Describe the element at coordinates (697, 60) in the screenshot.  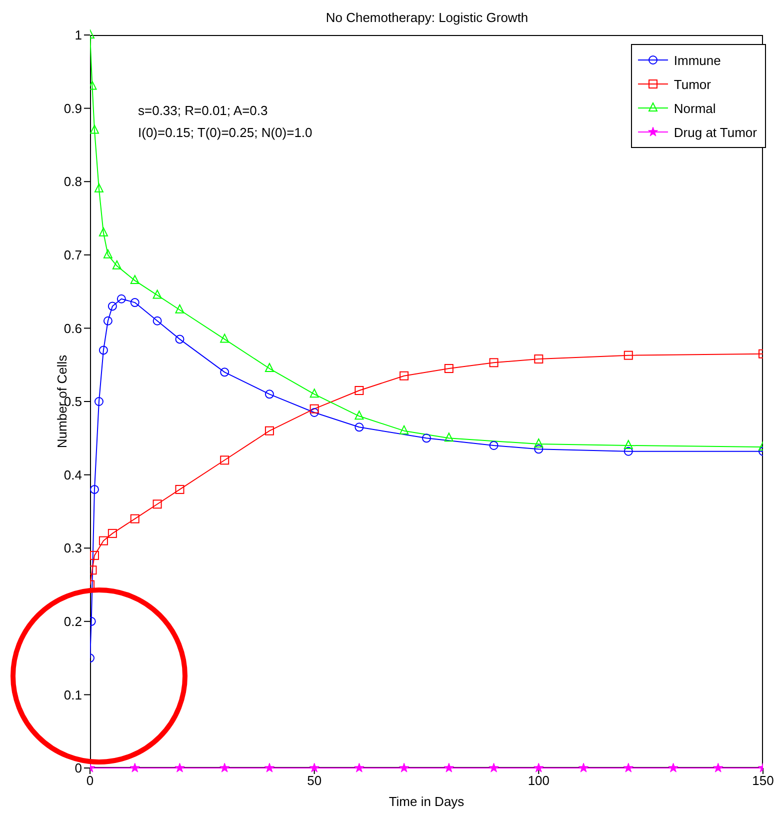
I see `legend-label: Immune` at that location.